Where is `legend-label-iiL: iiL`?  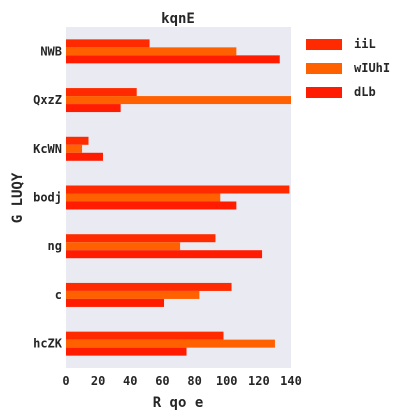 legend-label-iiL: iiL is located at coordinates (365, 44).